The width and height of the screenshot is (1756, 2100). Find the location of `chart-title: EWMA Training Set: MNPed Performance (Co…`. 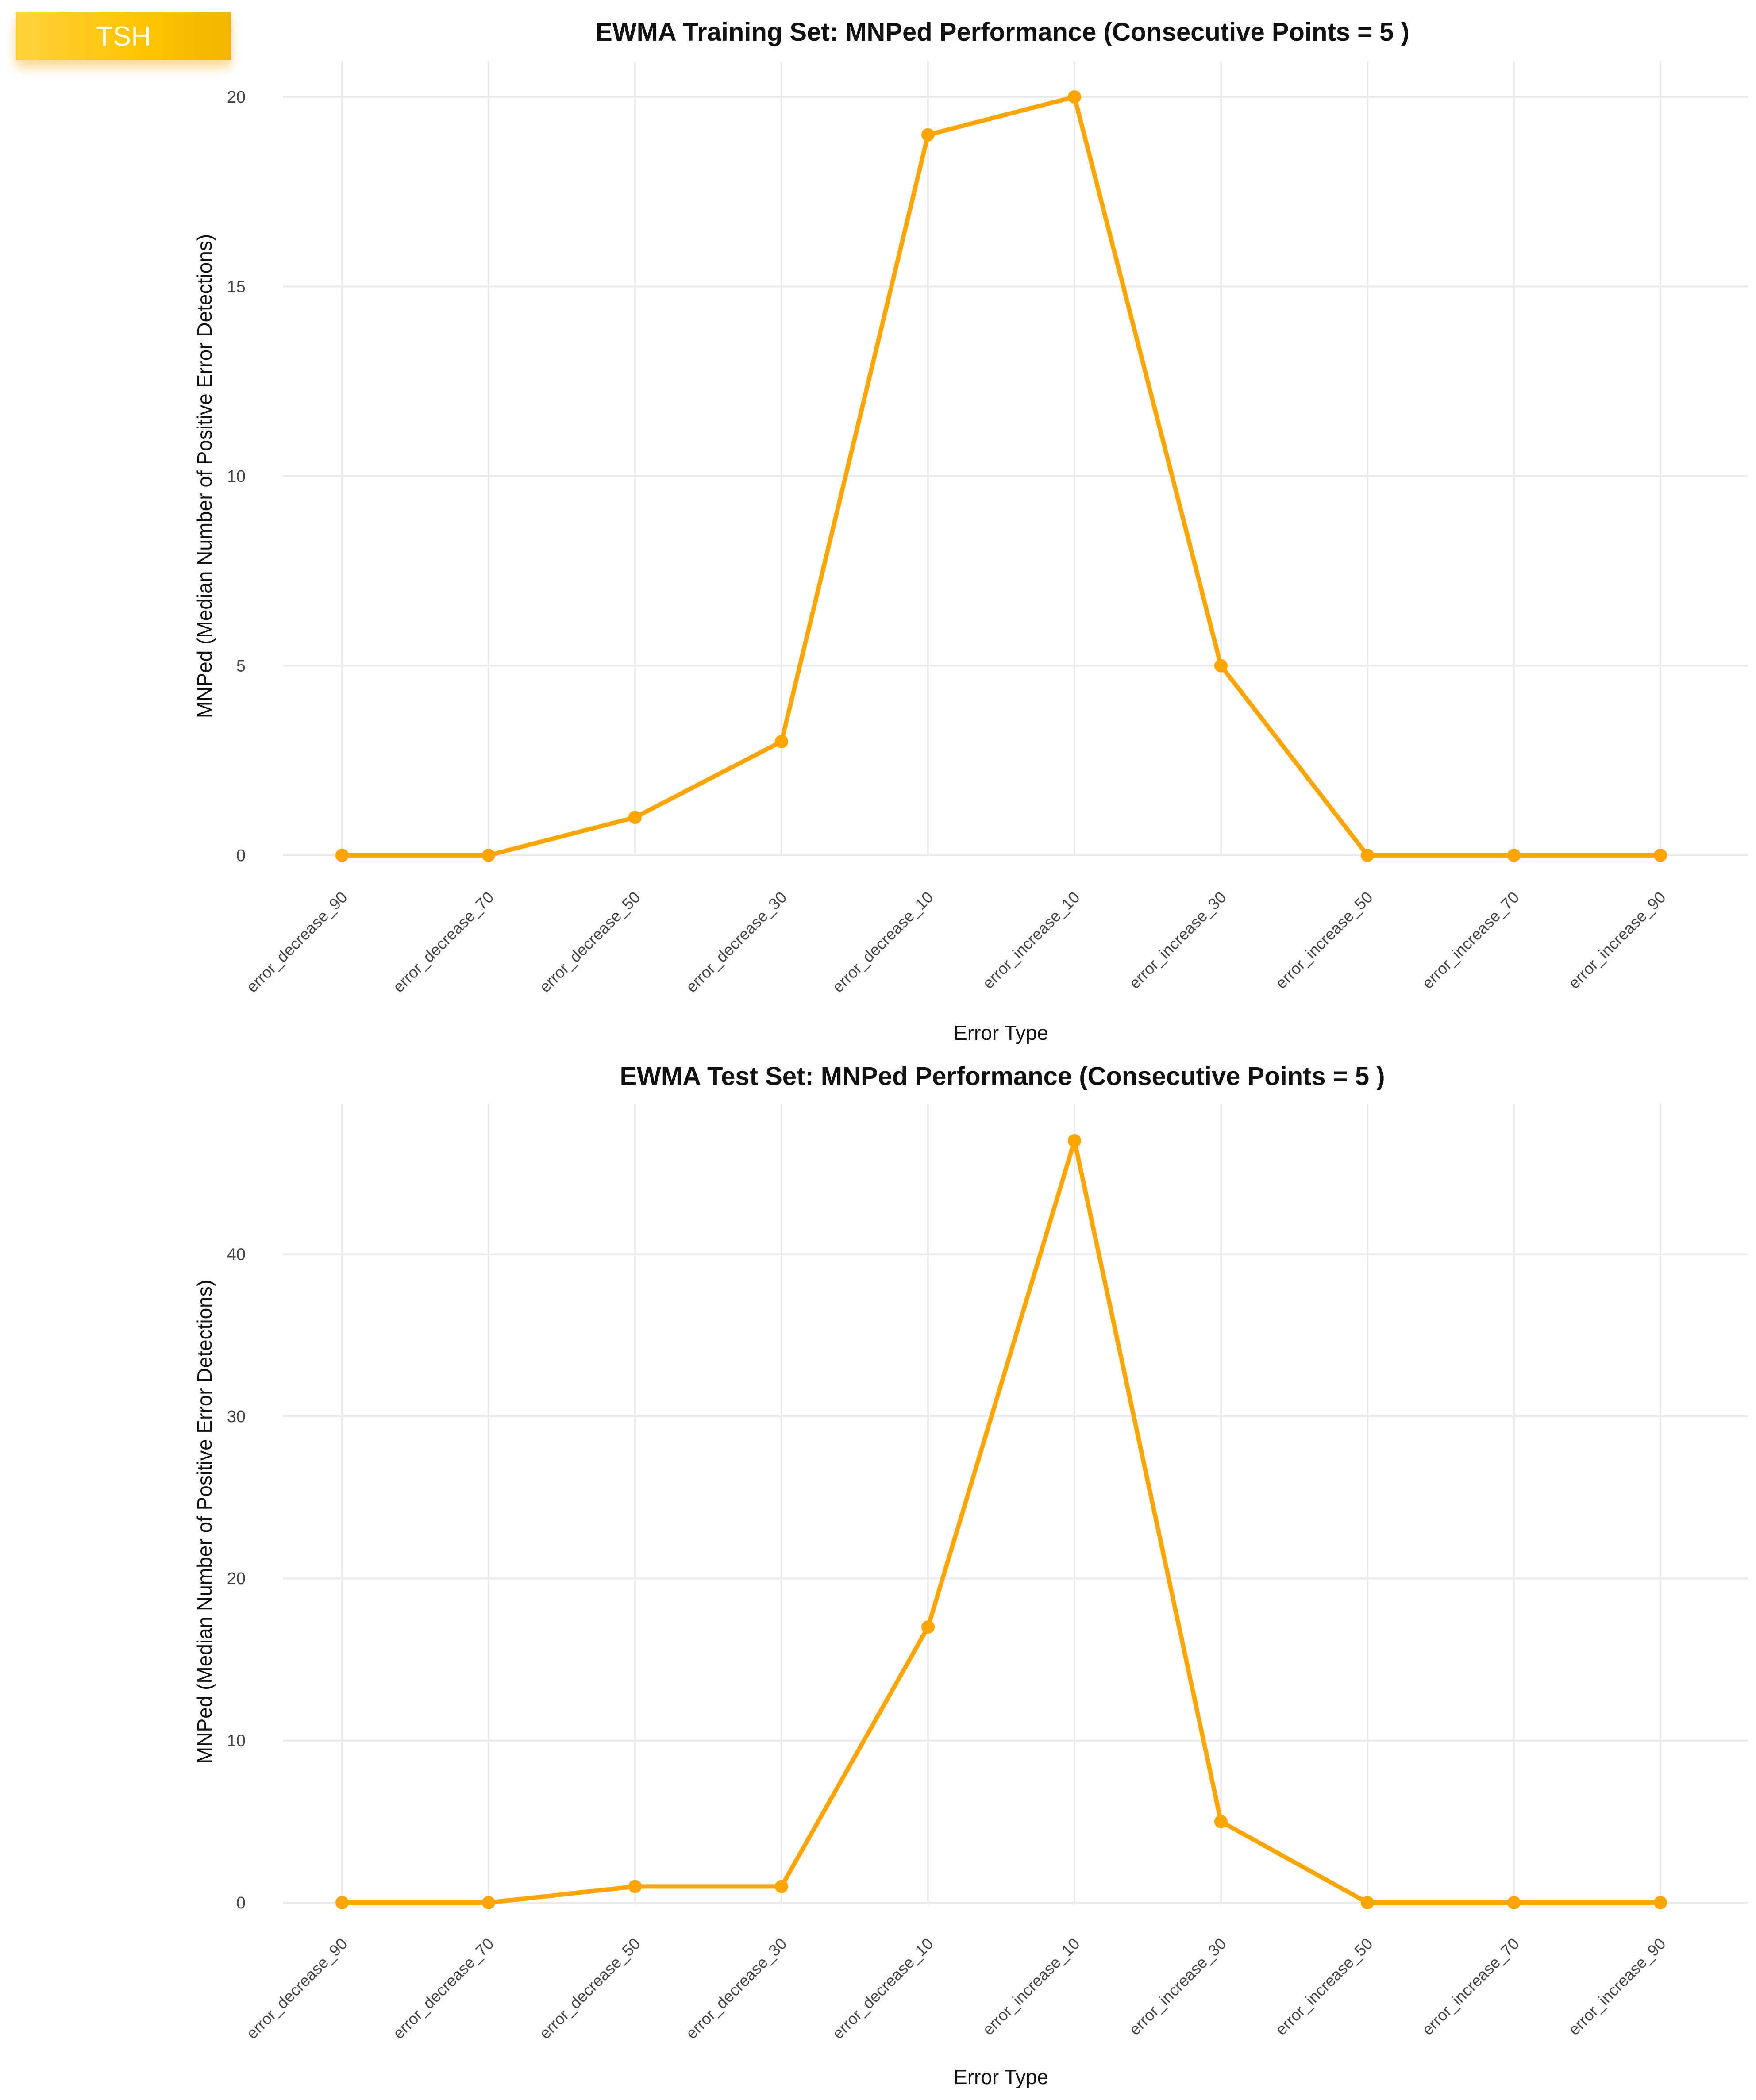

chart-title: EWMA Training Set: MNPed Performance (Co… is located at coordinates (1002, 32).